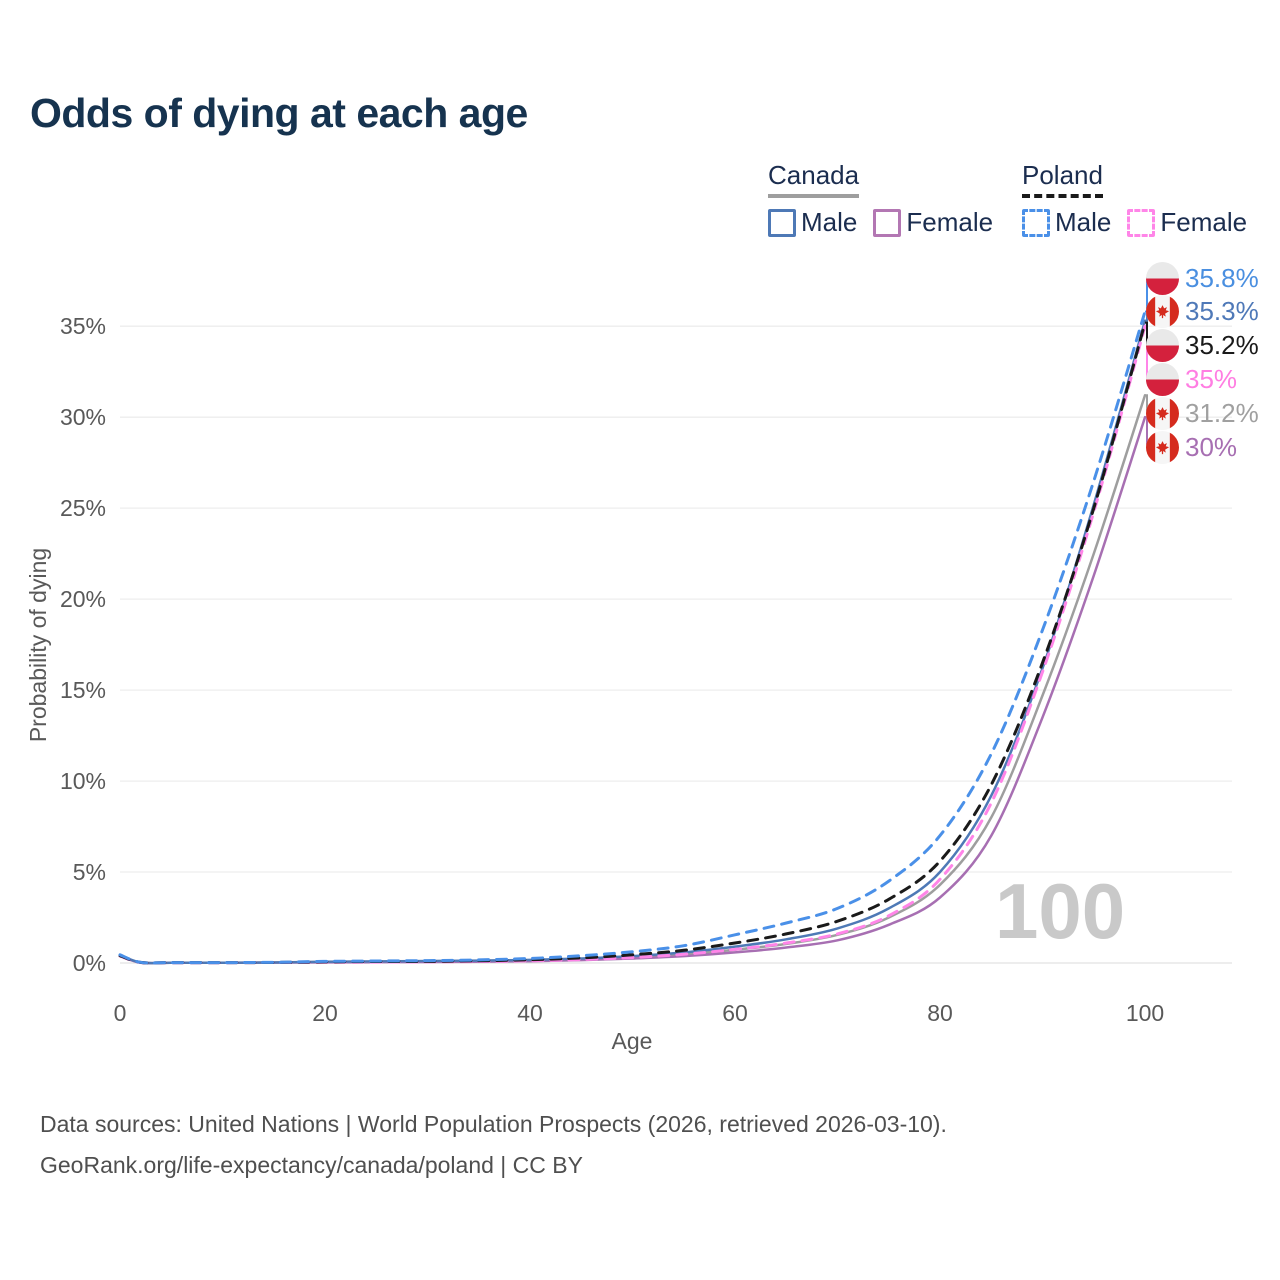 This screenshot has height=1280, width=1280. I want to click on poland-female-swatch-icon, so click(1141, 222).